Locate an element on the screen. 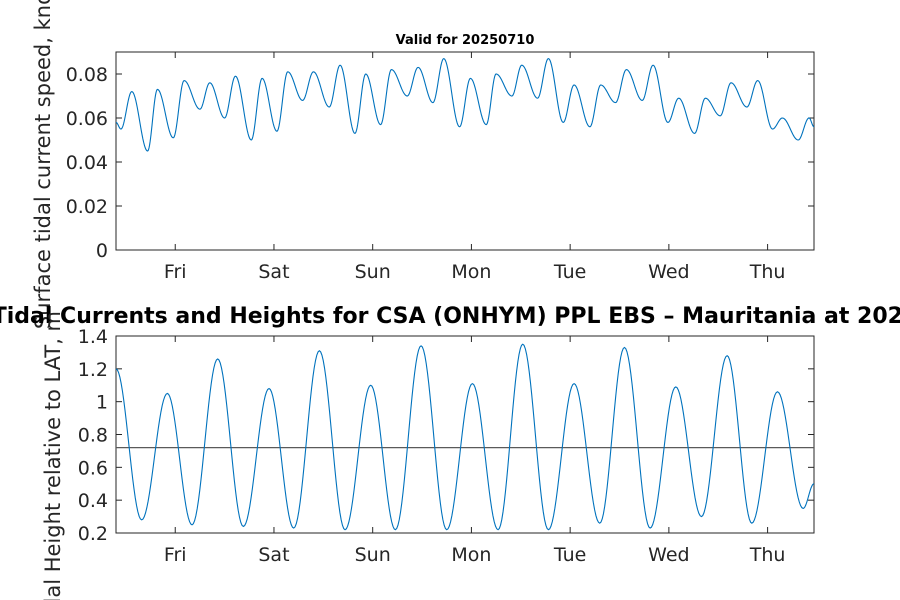 The height and width of the screenshot is (600, 900). current-speed-x-tick-label: Sat is located at coordinates (273, 272).